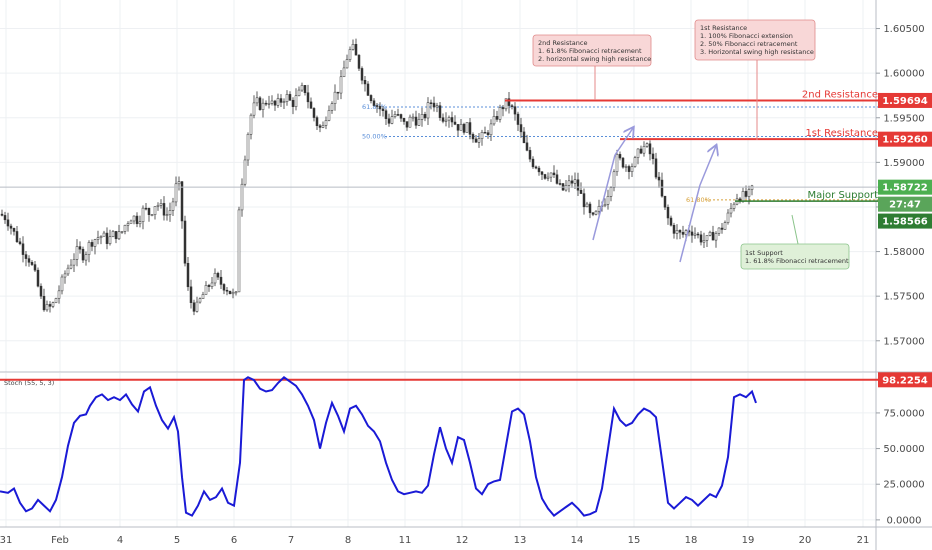 This screenshot has width=932, height=550. Describe the element at coordinates (905, 160) in the screenshot. I see `price-axis-badges: 1.59694 1.59260 1.58722 27:47 1.58566` at that location.